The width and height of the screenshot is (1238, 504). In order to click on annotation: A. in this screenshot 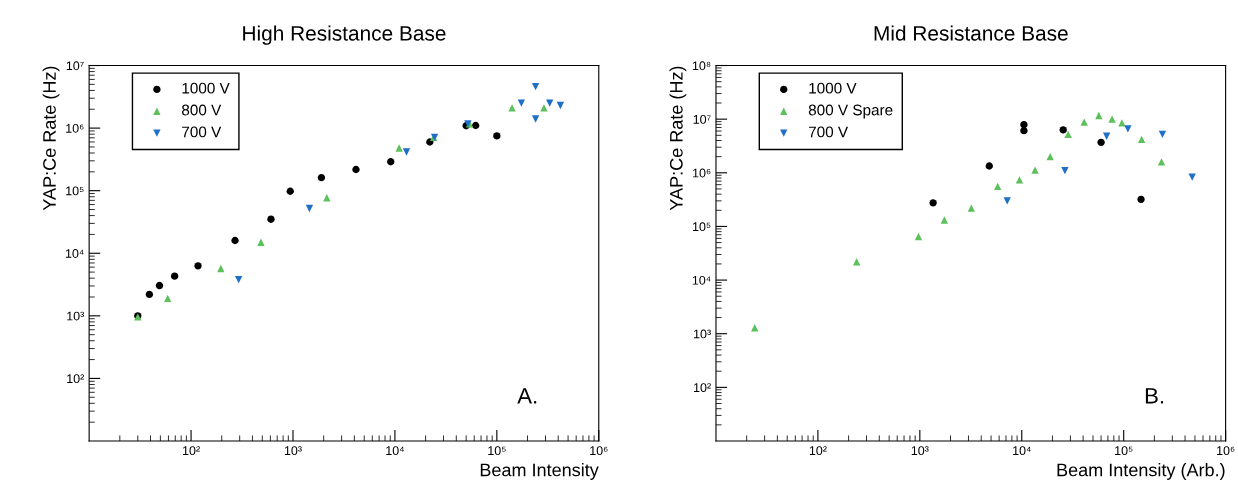, I will do `click(527, 396)`.